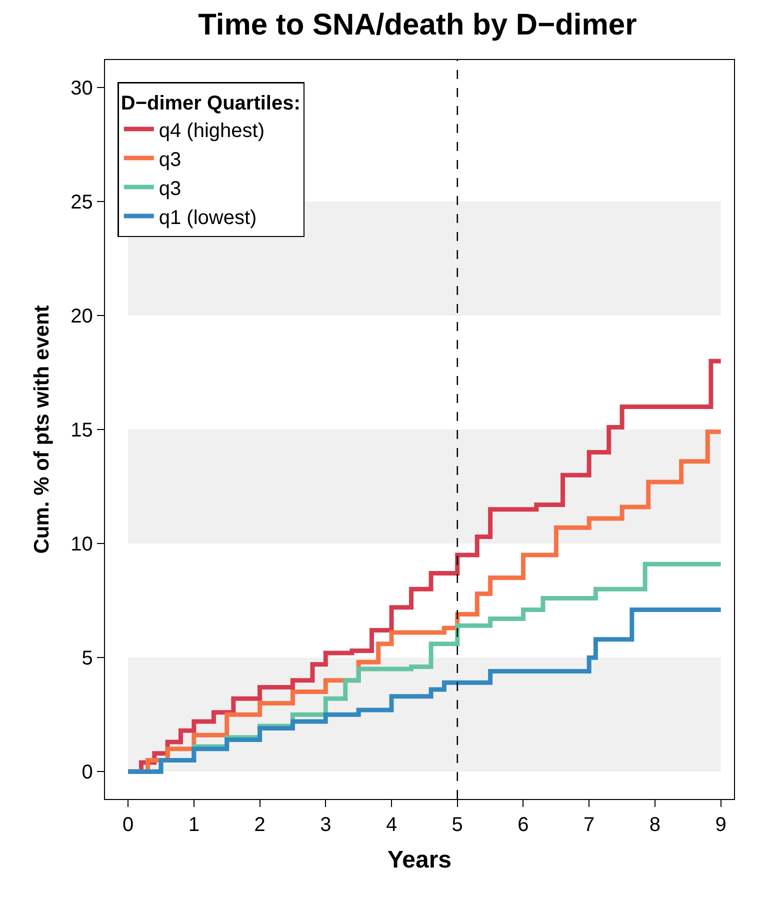  Describe the element at coordinates (326, 825) in the screenshot. I see `x-tick-label: 3` at that location.